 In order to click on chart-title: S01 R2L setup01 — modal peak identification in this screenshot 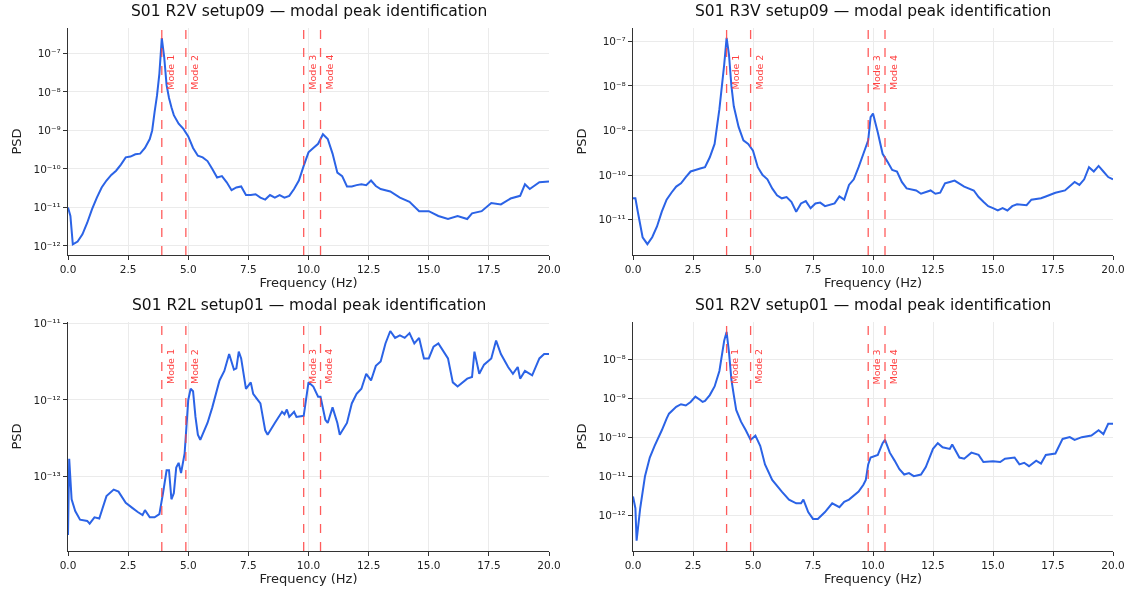, I will do `click(309, 305)`.